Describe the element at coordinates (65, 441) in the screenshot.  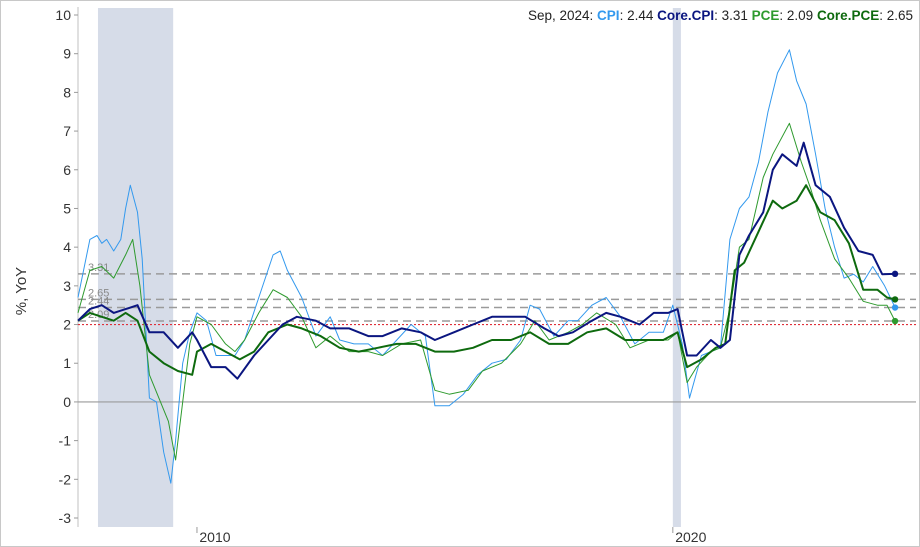
I see `y-tick-label: -1` at that location.